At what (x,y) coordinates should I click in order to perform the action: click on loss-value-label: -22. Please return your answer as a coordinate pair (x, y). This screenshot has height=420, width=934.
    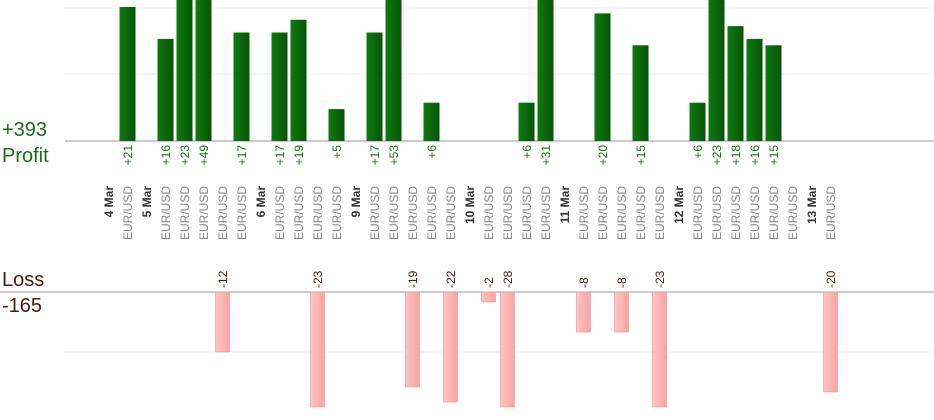
    Looking at the image, I should click on (451, 279).